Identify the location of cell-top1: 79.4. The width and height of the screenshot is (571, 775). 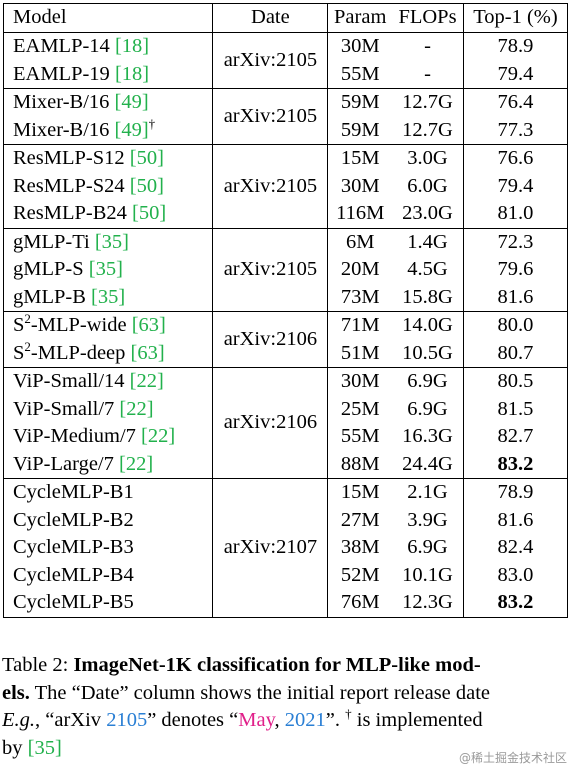
(515, 74).